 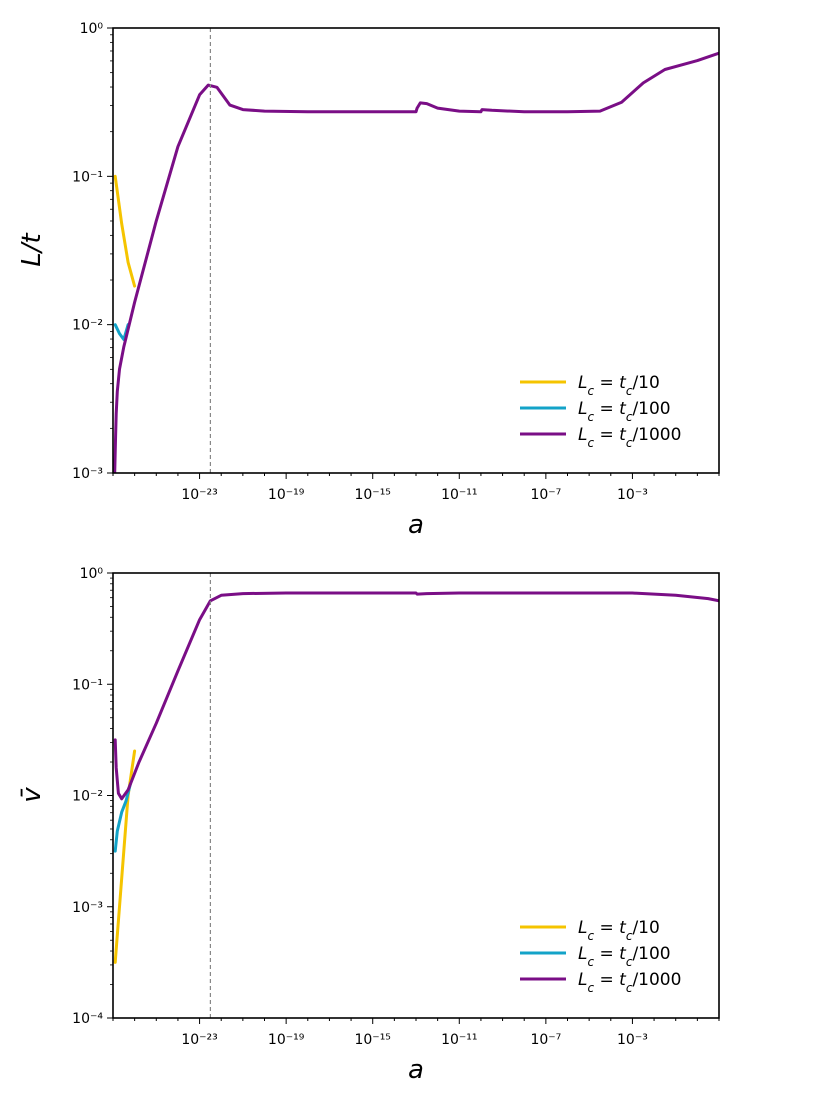 What do you see at coordinates (92, 574) in the screenshot?
I see `v-y-tick-label: 10⁰` at bounding box center [92, 574].